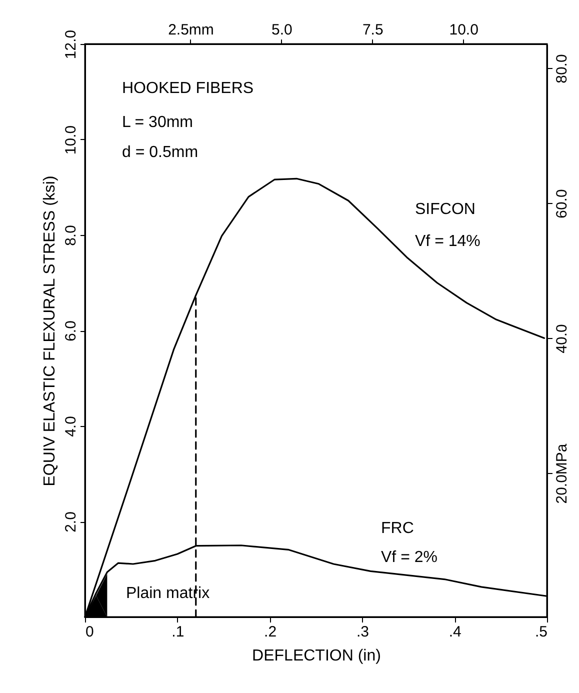 The height and width of the screenshot is (693, 579). Describe the element at coordinates (409, 557) in the screenshot. I see `annotation: Vf = 2%` at that location.